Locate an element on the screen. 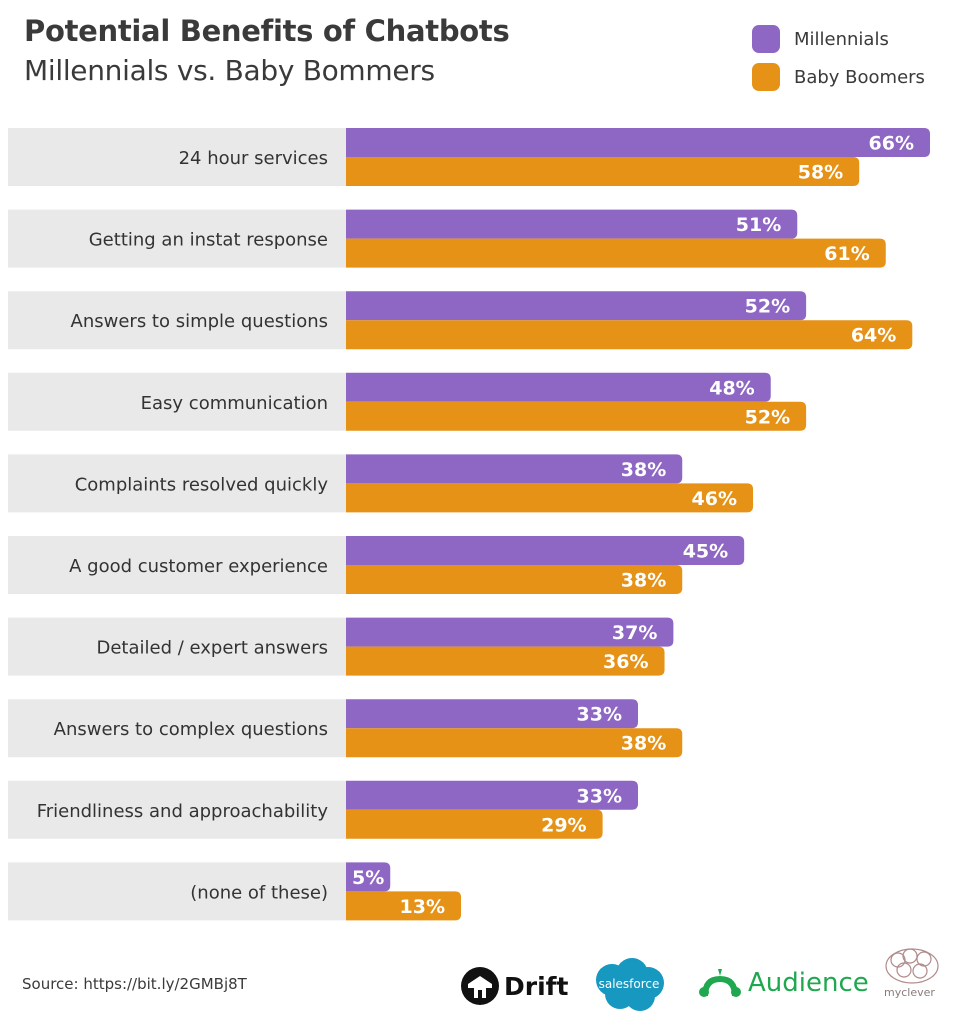 This screenshot has height=1024, width=961. category-label: Answers to simple questions is located at coordinates (199, 321).